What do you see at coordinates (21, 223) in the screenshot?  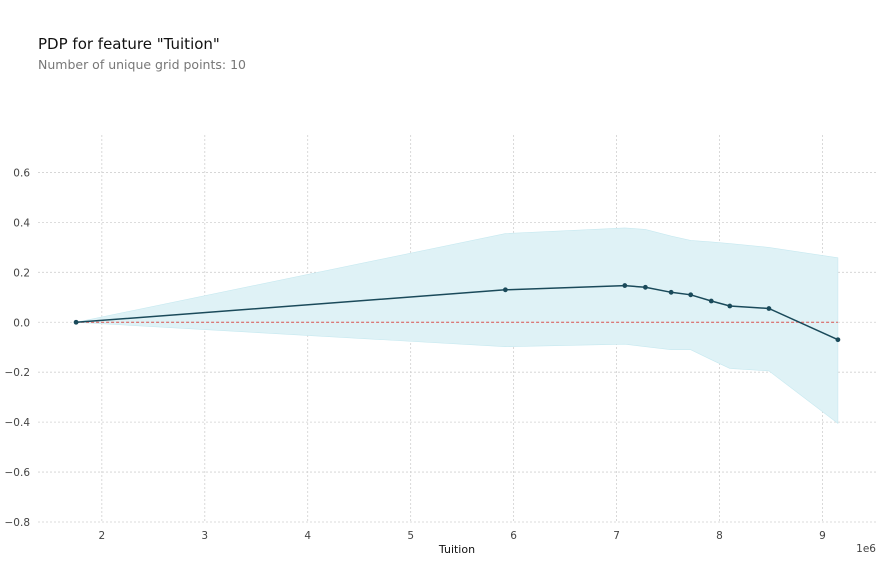 I see `y-tick-label: 0.4` at bounding box center [21, 223].